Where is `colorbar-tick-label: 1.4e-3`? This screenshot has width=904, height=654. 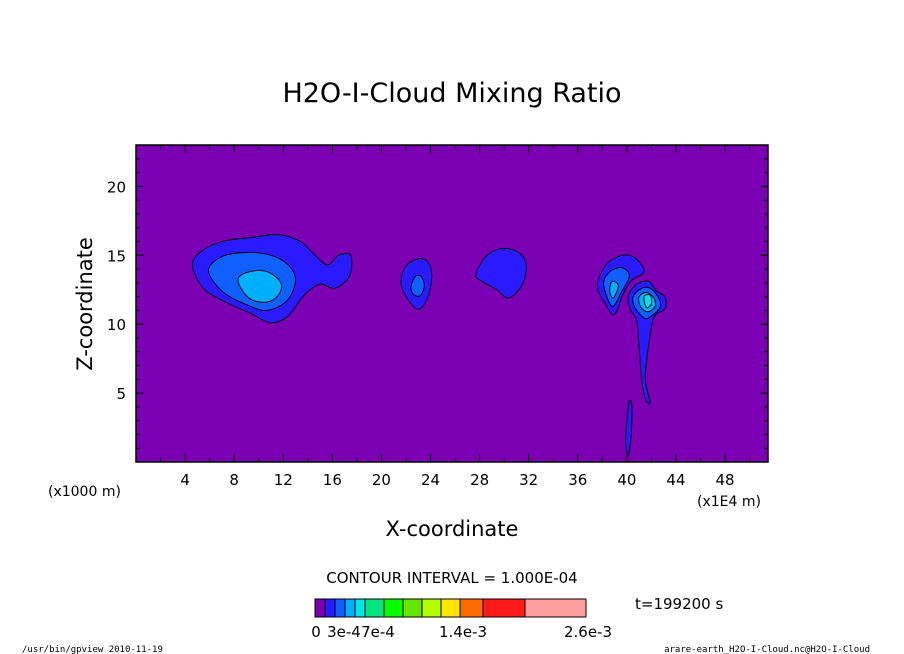 colorbar-tick-label: 1.4e-3 is located at coordinates (463, 632).